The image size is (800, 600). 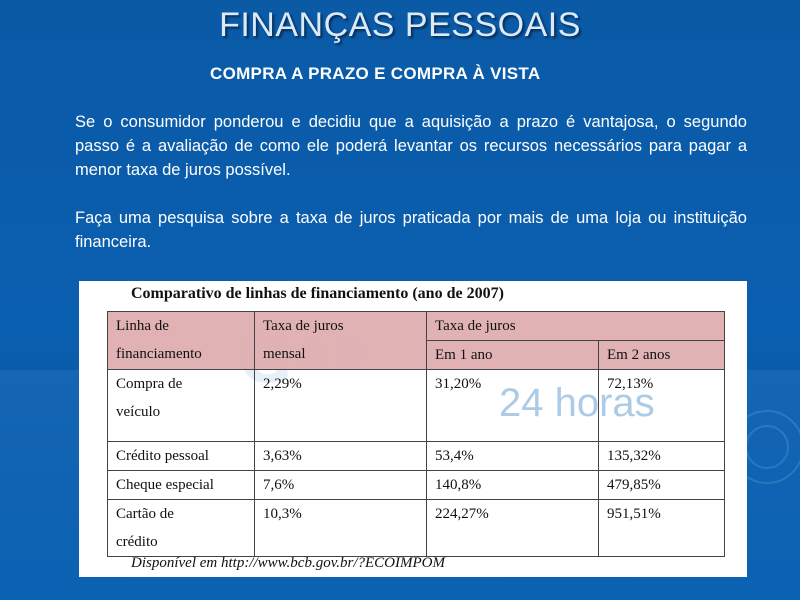 What do you see at coordinates (575, 326) in the screenshot?
I see `header-taxa-juros: Taxa de juros` at bounding box center [575, 326].